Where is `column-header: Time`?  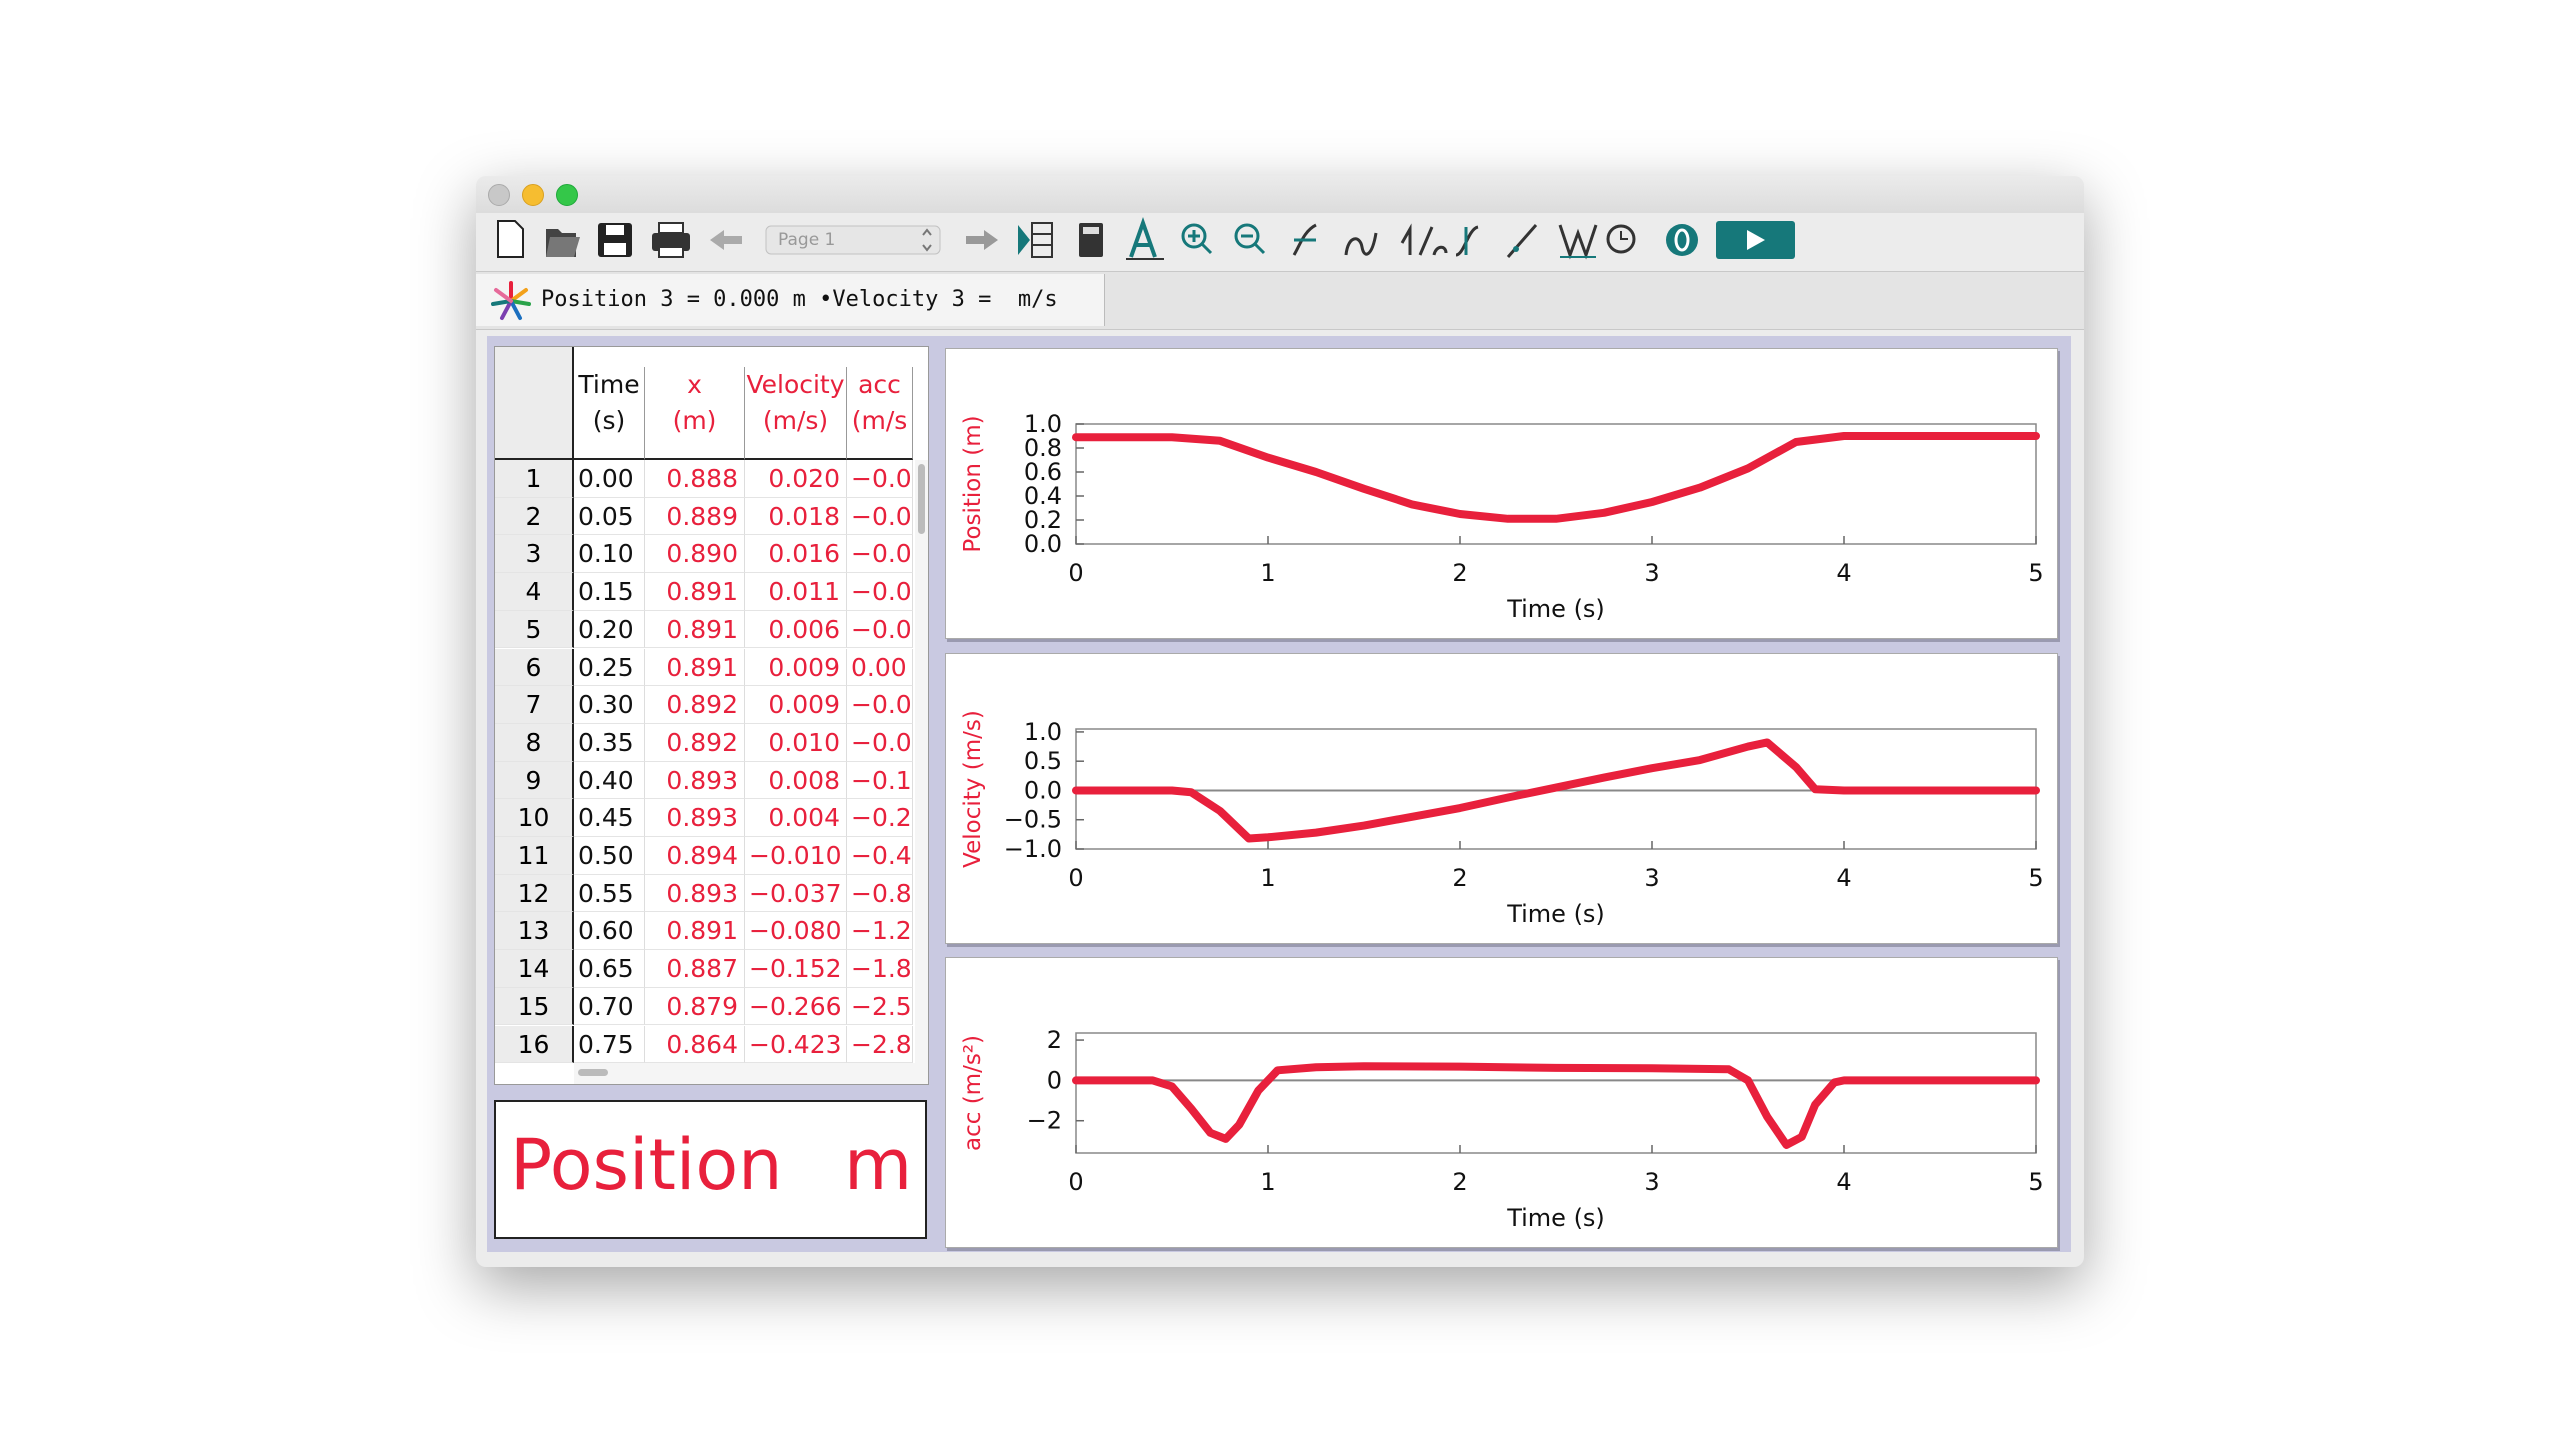 column-header: Time is located at coordinates (609, 385).